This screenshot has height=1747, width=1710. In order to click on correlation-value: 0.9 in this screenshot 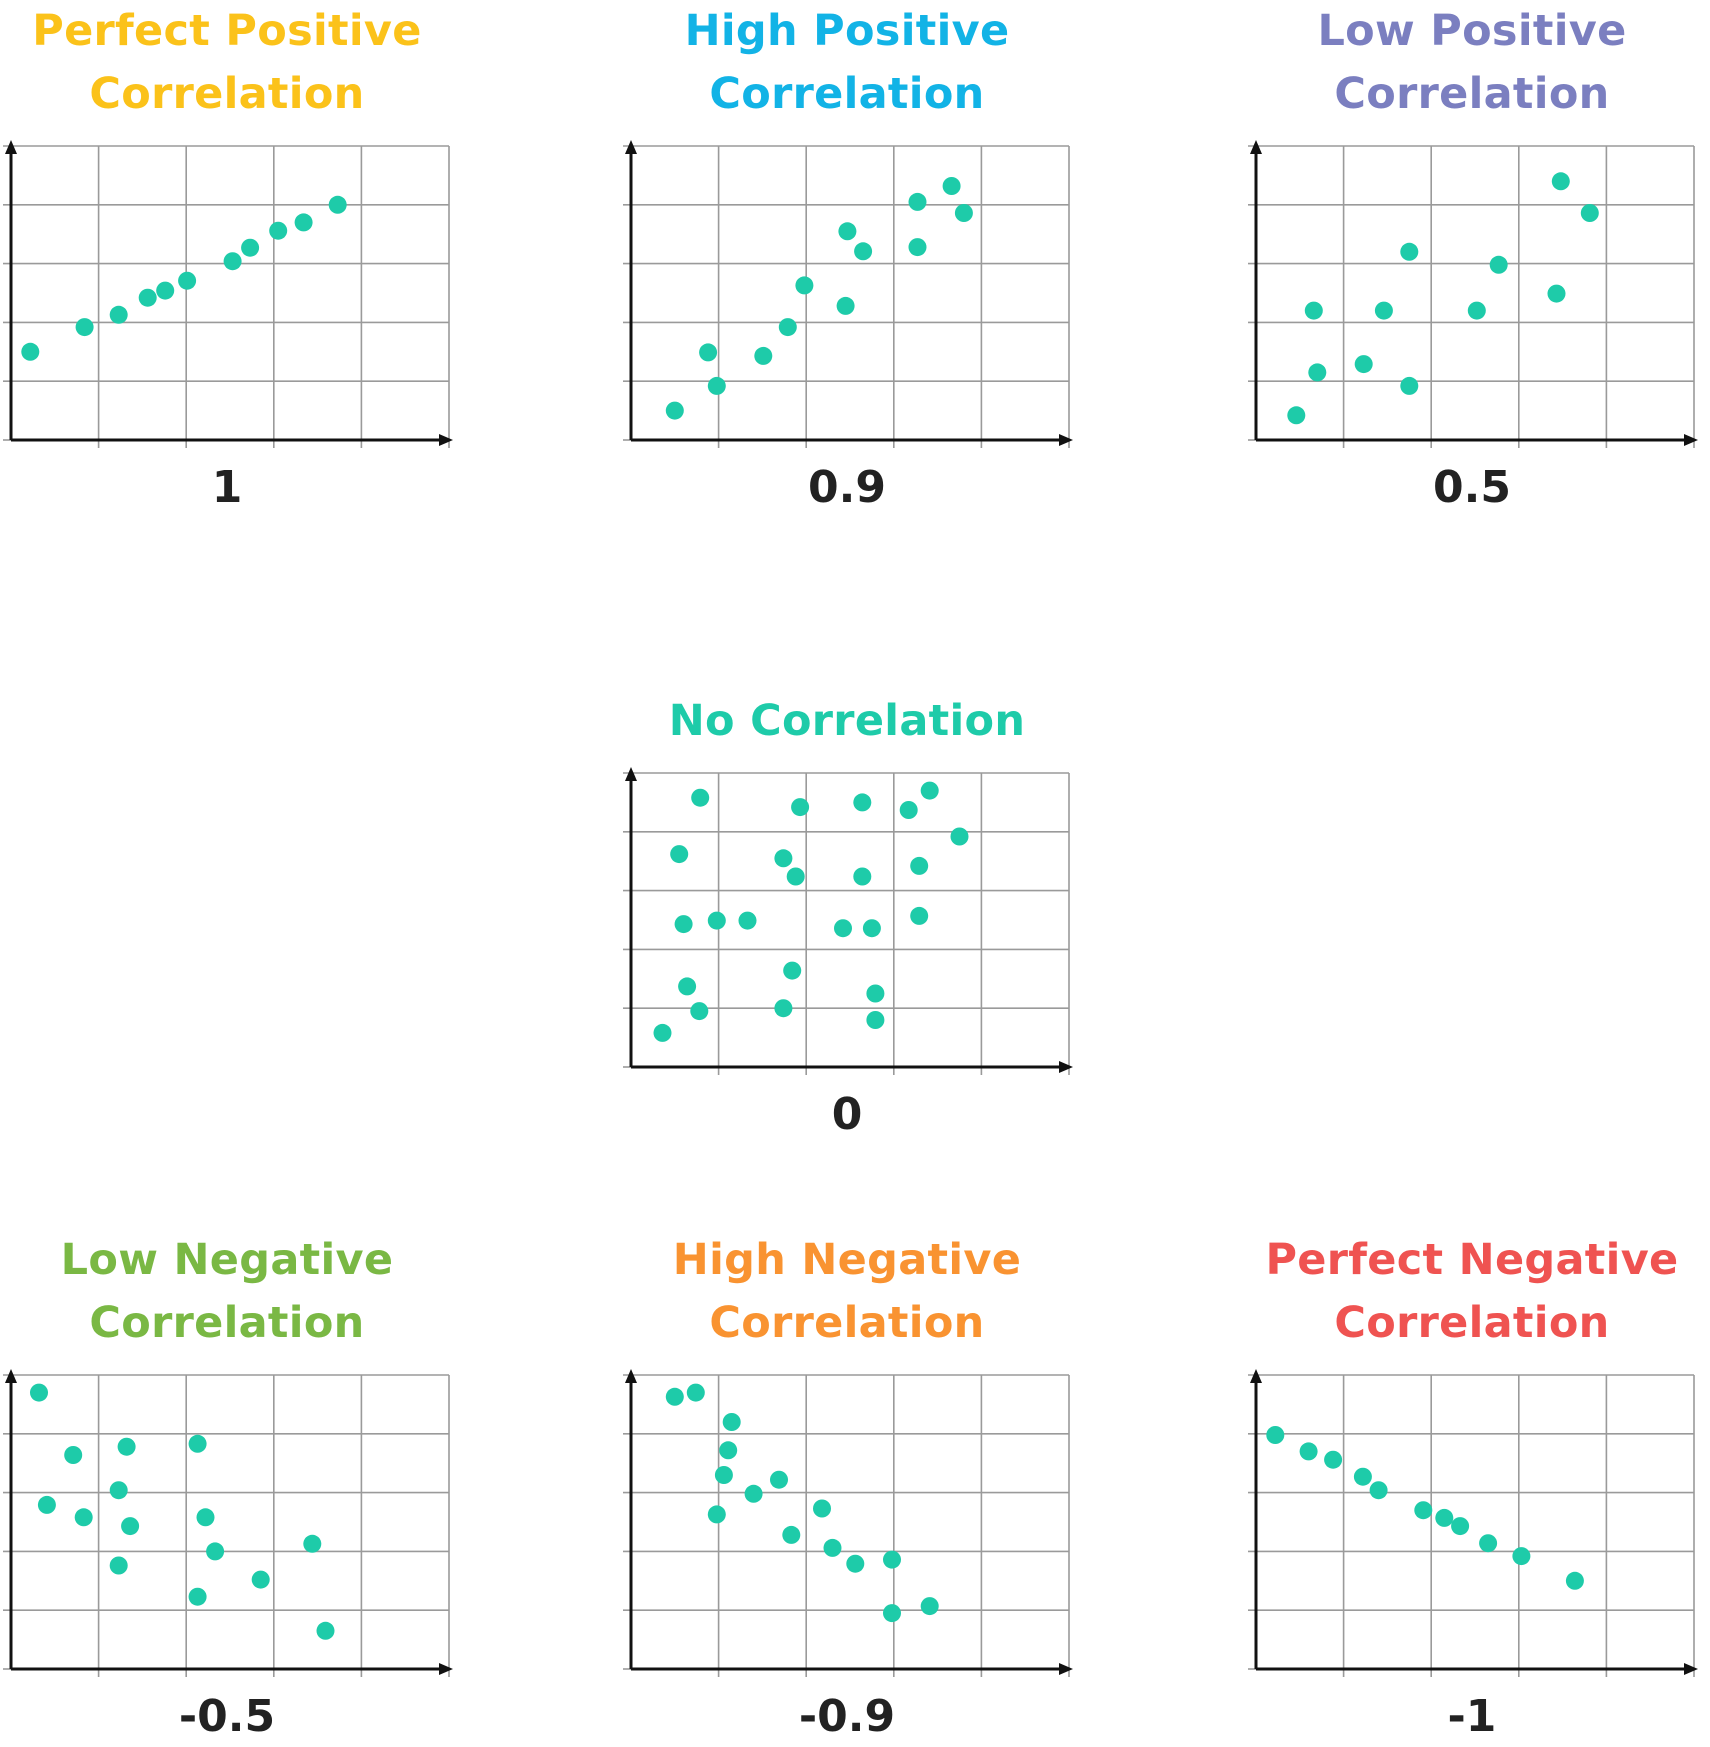, I will do `click(847, 487)`.